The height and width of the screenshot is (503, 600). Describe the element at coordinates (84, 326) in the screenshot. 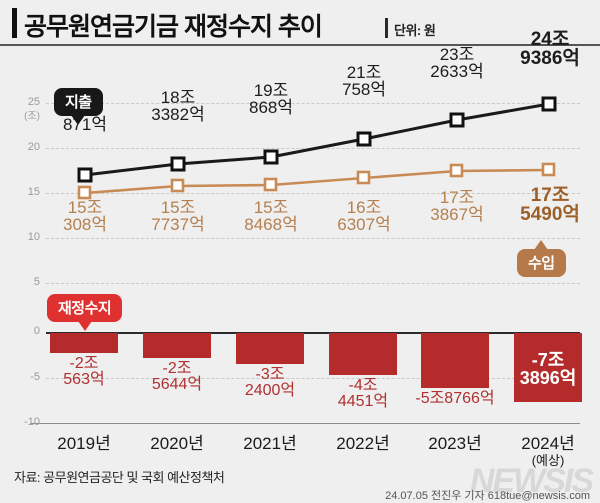

I see `balance-badge-tail` at that location.